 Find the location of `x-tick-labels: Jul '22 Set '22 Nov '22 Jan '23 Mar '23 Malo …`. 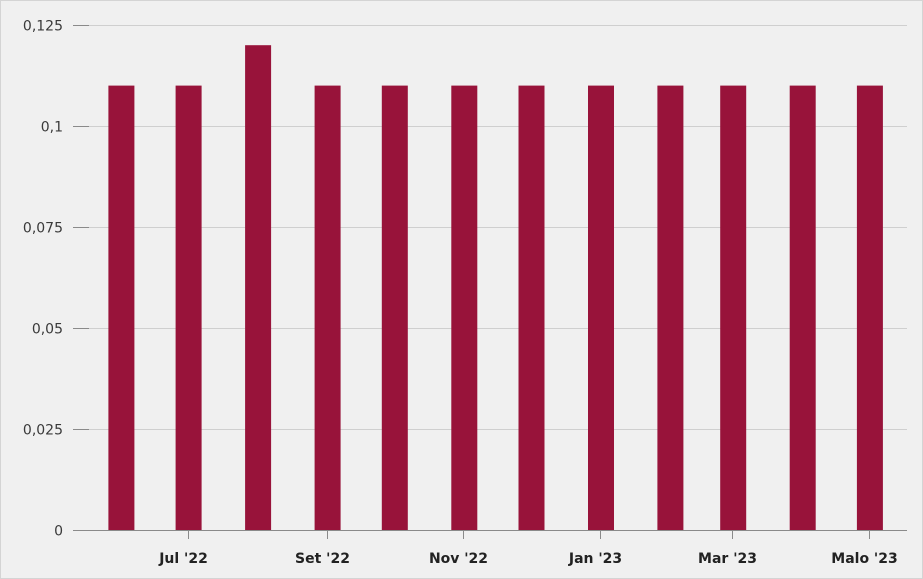

x-tick-labels: Jul '22 Set '22 Nov '22 Jan '23 Mar '23 Malo … is located at coordinates (528, 559).